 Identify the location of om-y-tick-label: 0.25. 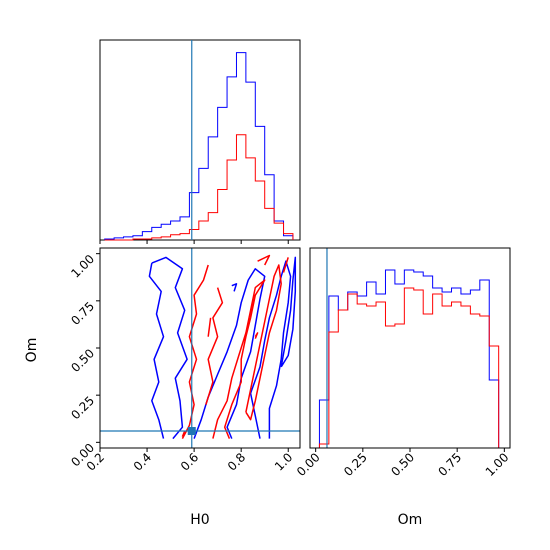
(82, 407).